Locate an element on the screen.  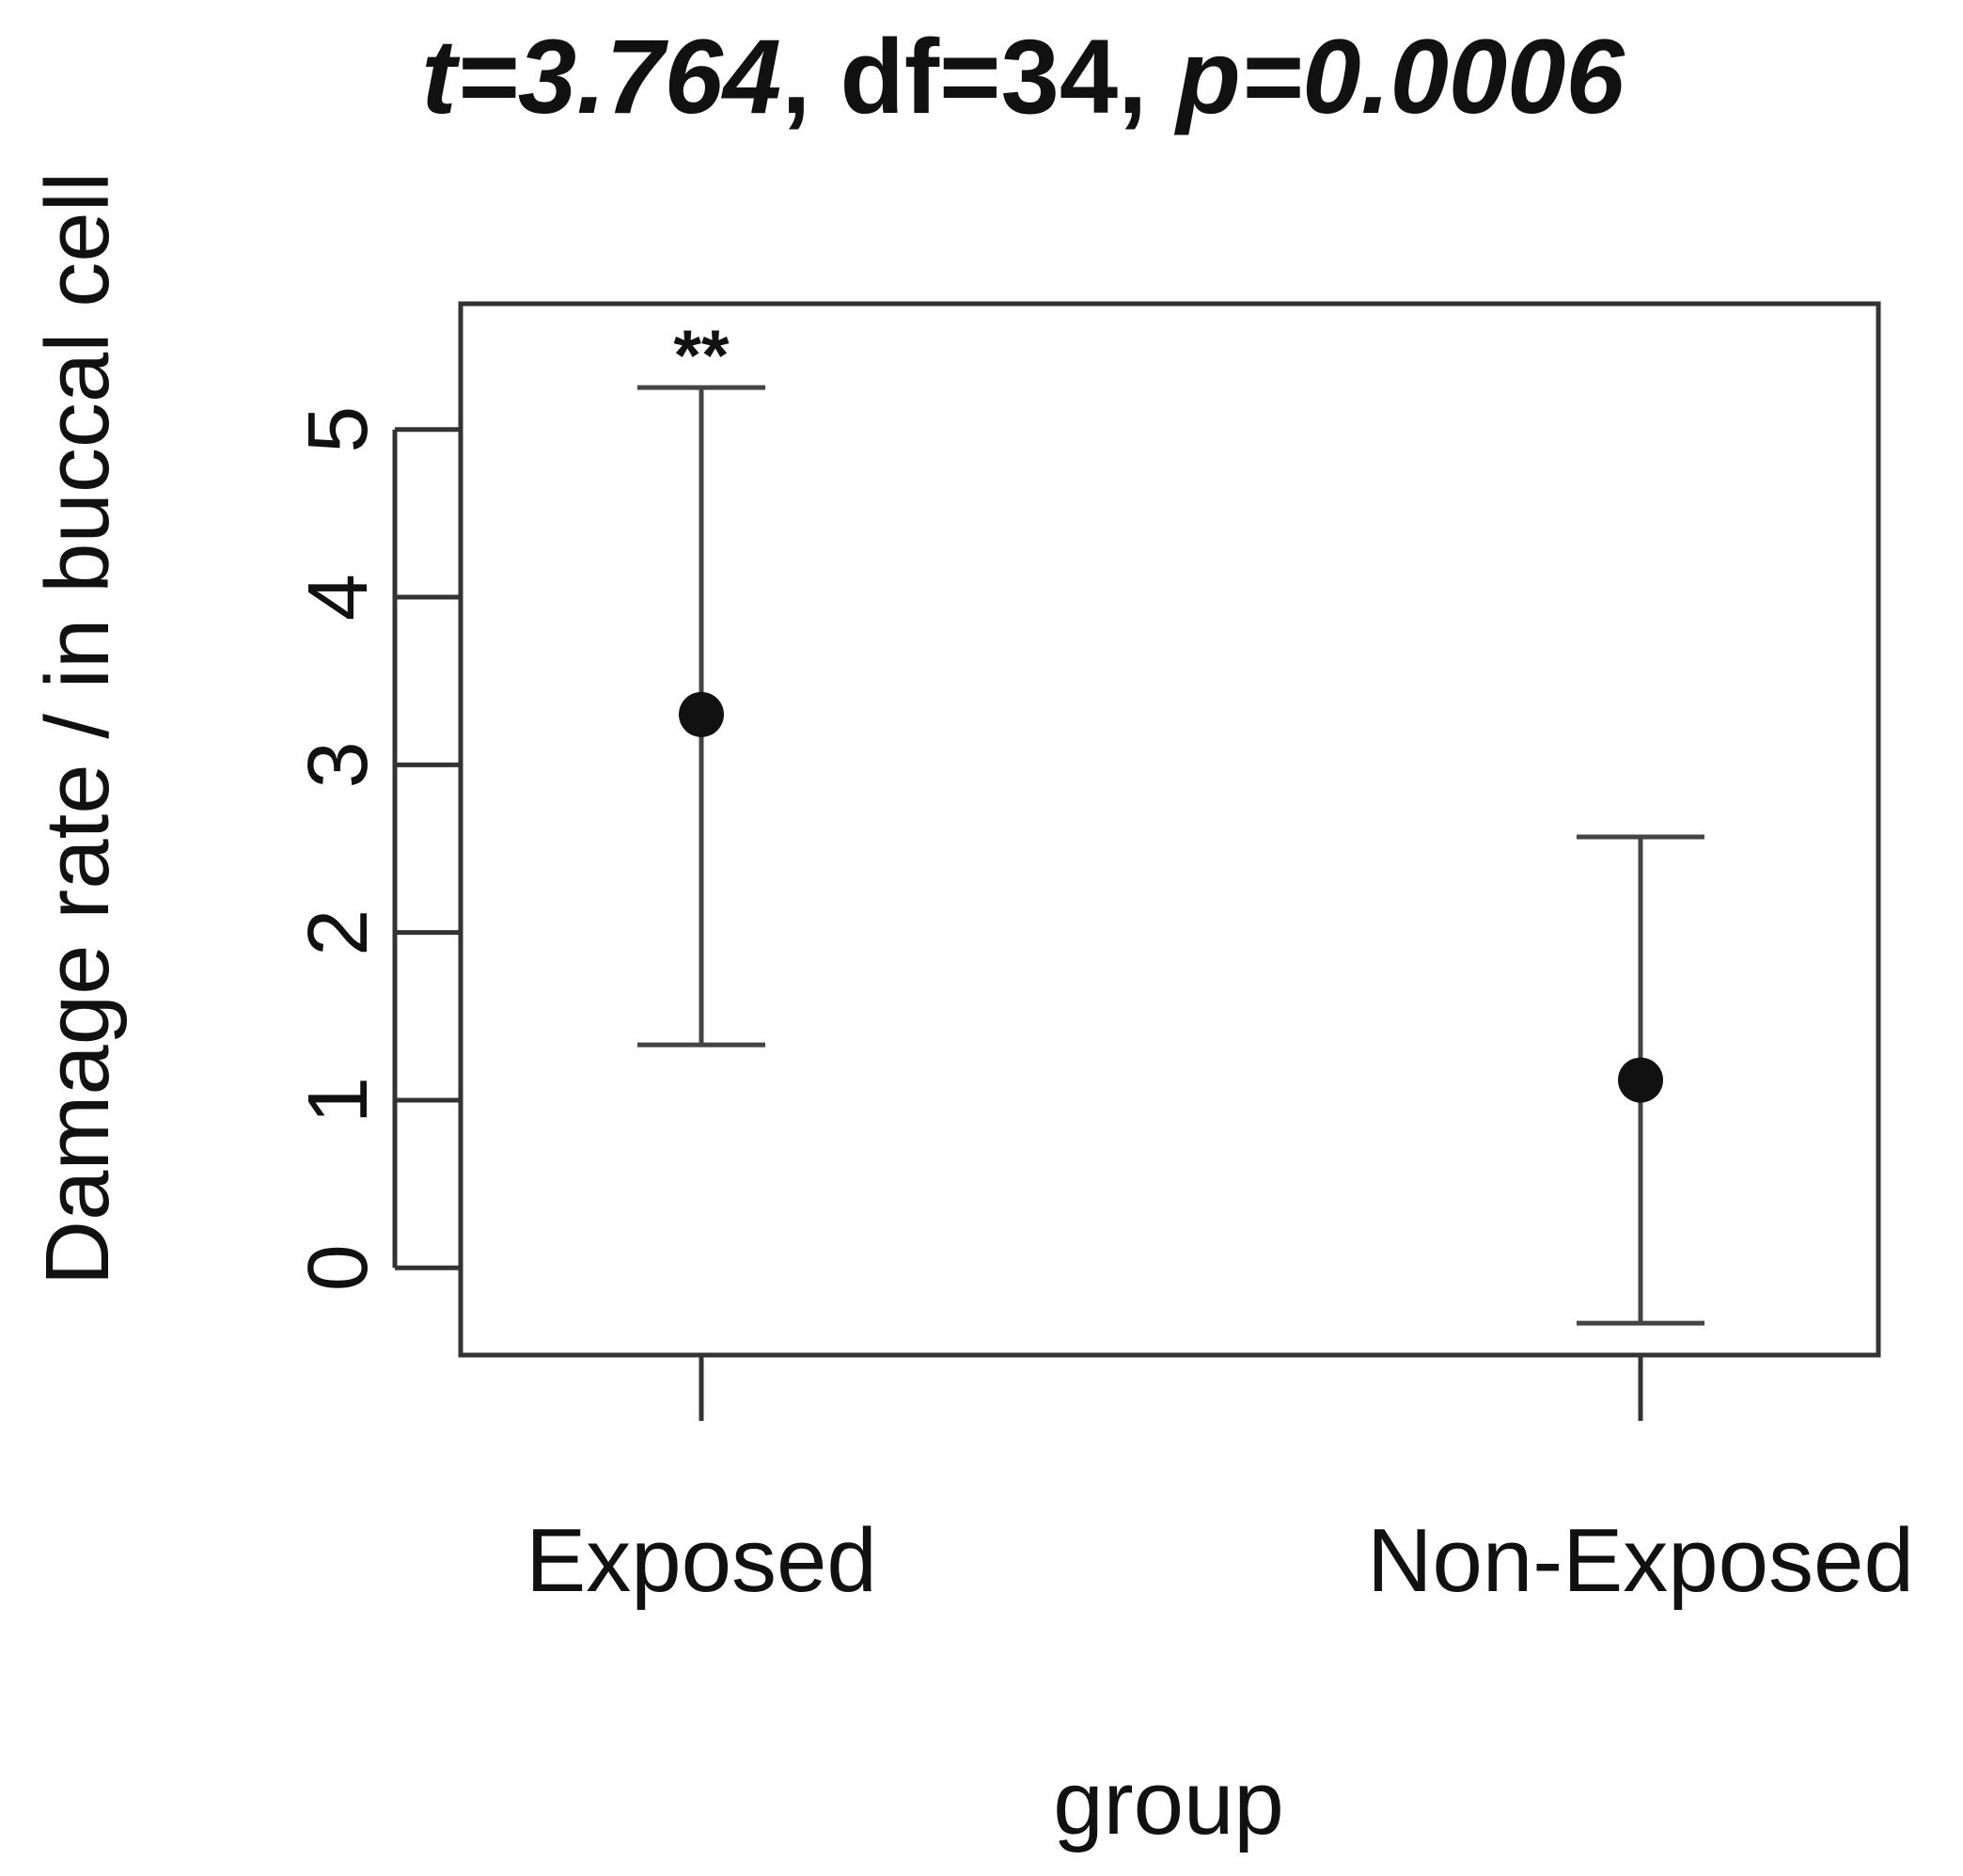
y-axis-title: Damage rate / in buccal cell is located at coordinates (77, 729).